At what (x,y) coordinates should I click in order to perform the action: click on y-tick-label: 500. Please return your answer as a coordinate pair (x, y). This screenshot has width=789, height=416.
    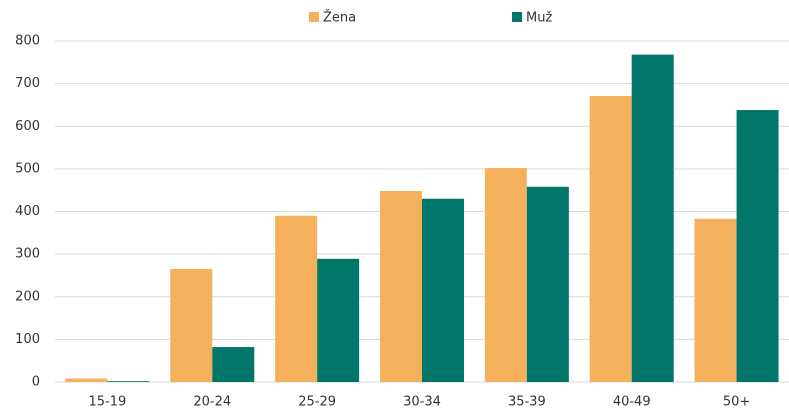
    Looking at the image, I should click on (27, 168).